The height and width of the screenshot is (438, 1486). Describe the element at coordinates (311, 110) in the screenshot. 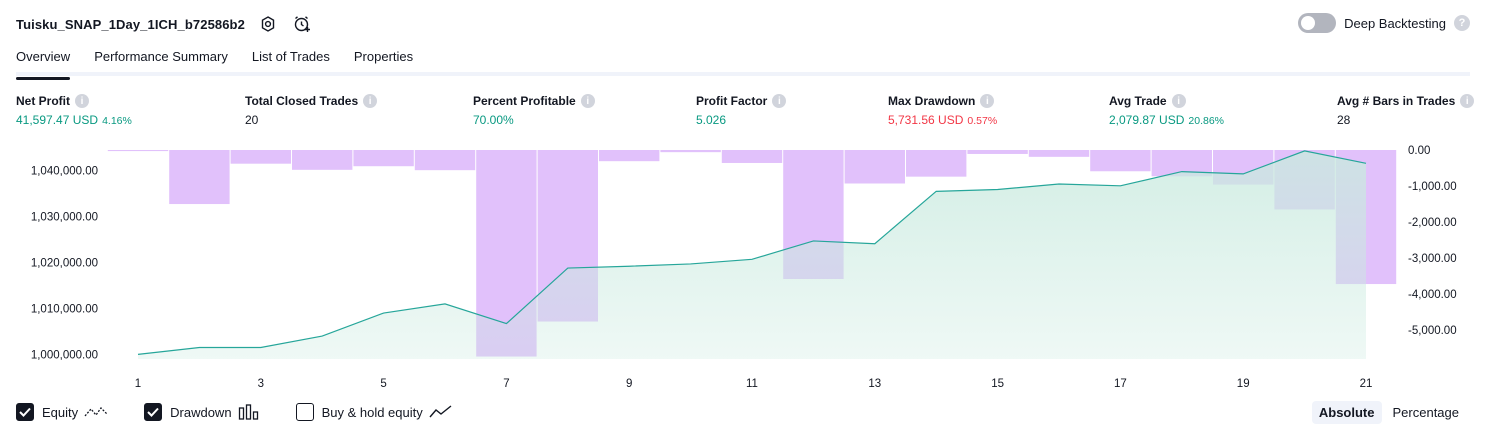

I see `metric-total-closed-trades: Total Closed Trades i 20` at that location.